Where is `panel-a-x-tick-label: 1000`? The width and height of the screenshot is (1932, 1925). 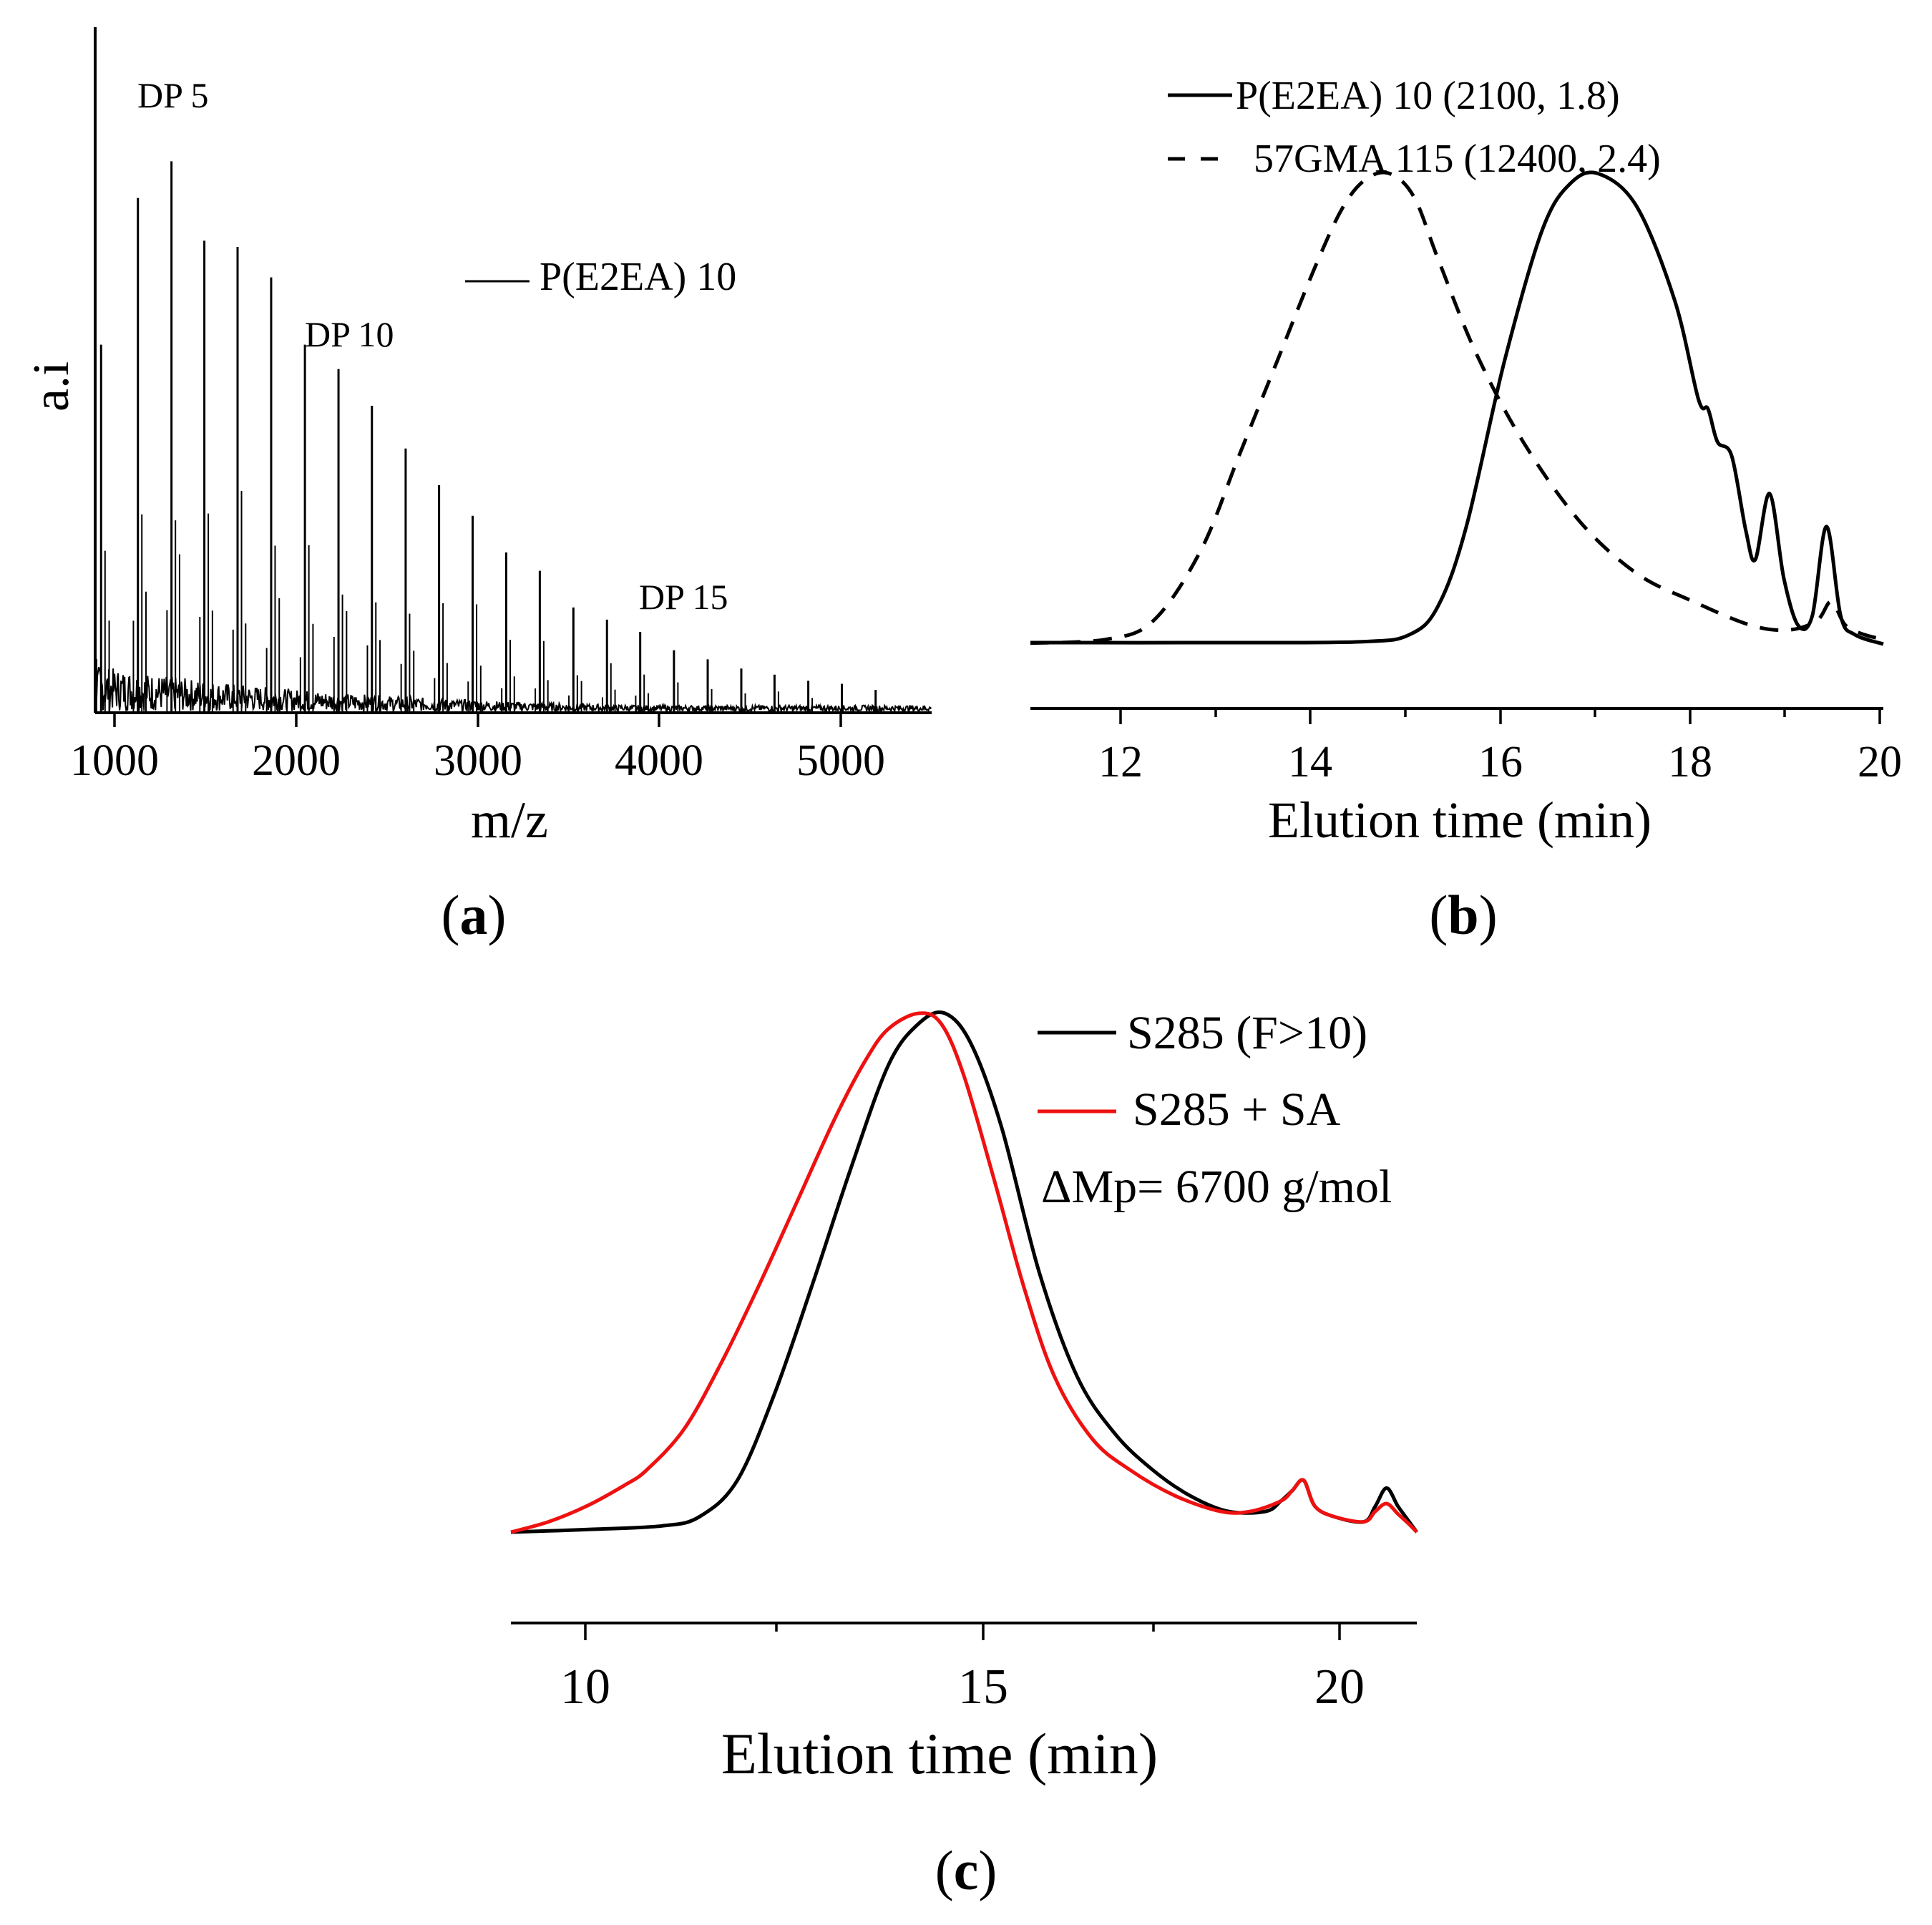 panel-a-x-tick-label: 1000 is located at coordinates (114, 761).